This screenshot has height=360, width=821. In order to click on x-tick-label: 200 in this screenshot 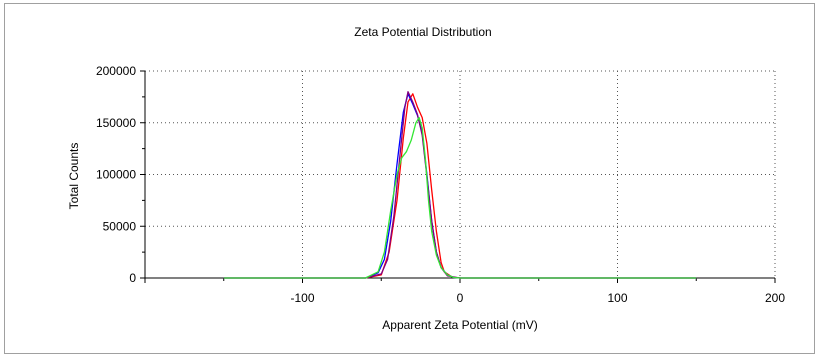, I will do `click(775, 298)`.